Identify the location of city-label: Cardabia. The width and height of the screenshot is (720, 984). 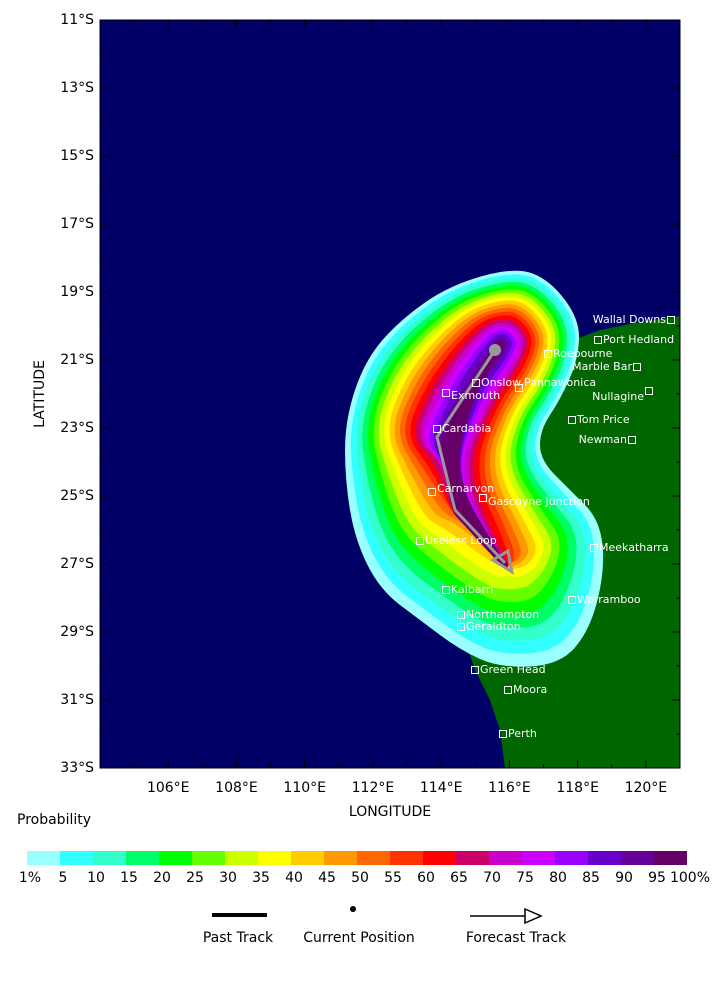
(466, 428).